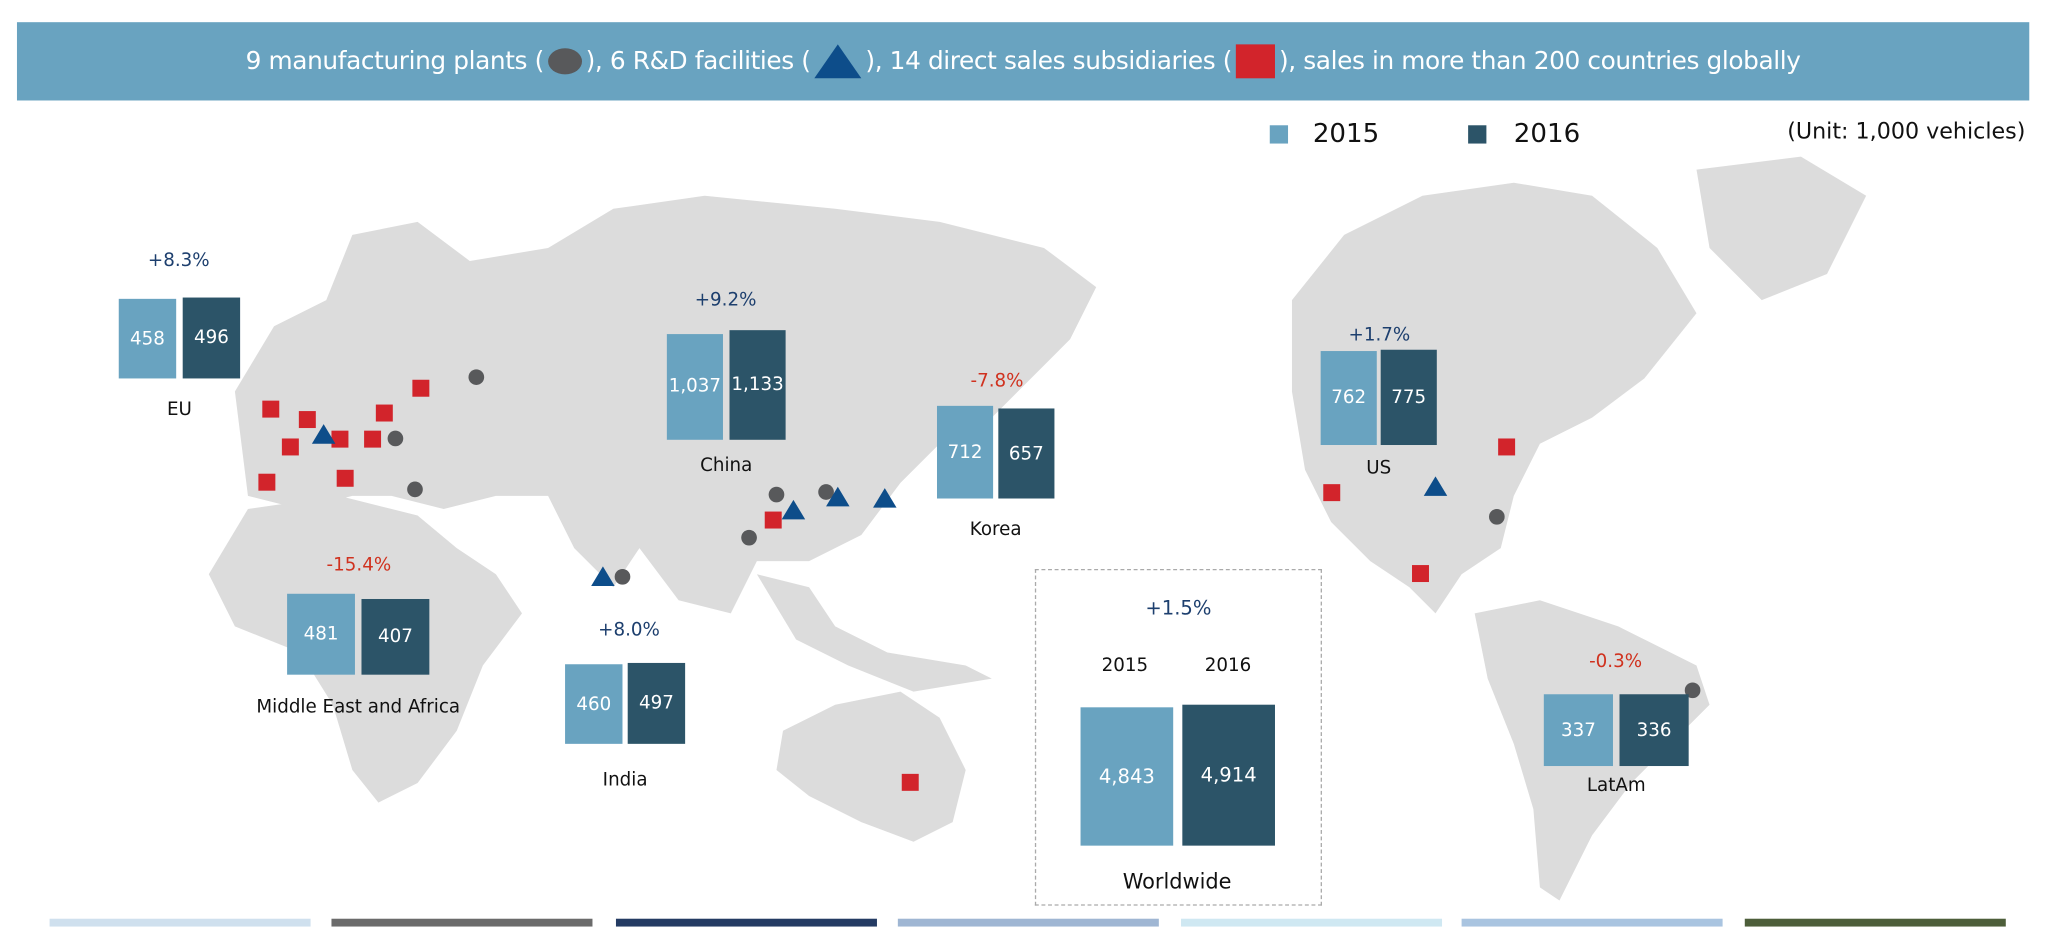 Image resolution: width=2046 pixels, height=927 pixels. I want to click on china-bar-2016: 1,133, so click(757, 385).